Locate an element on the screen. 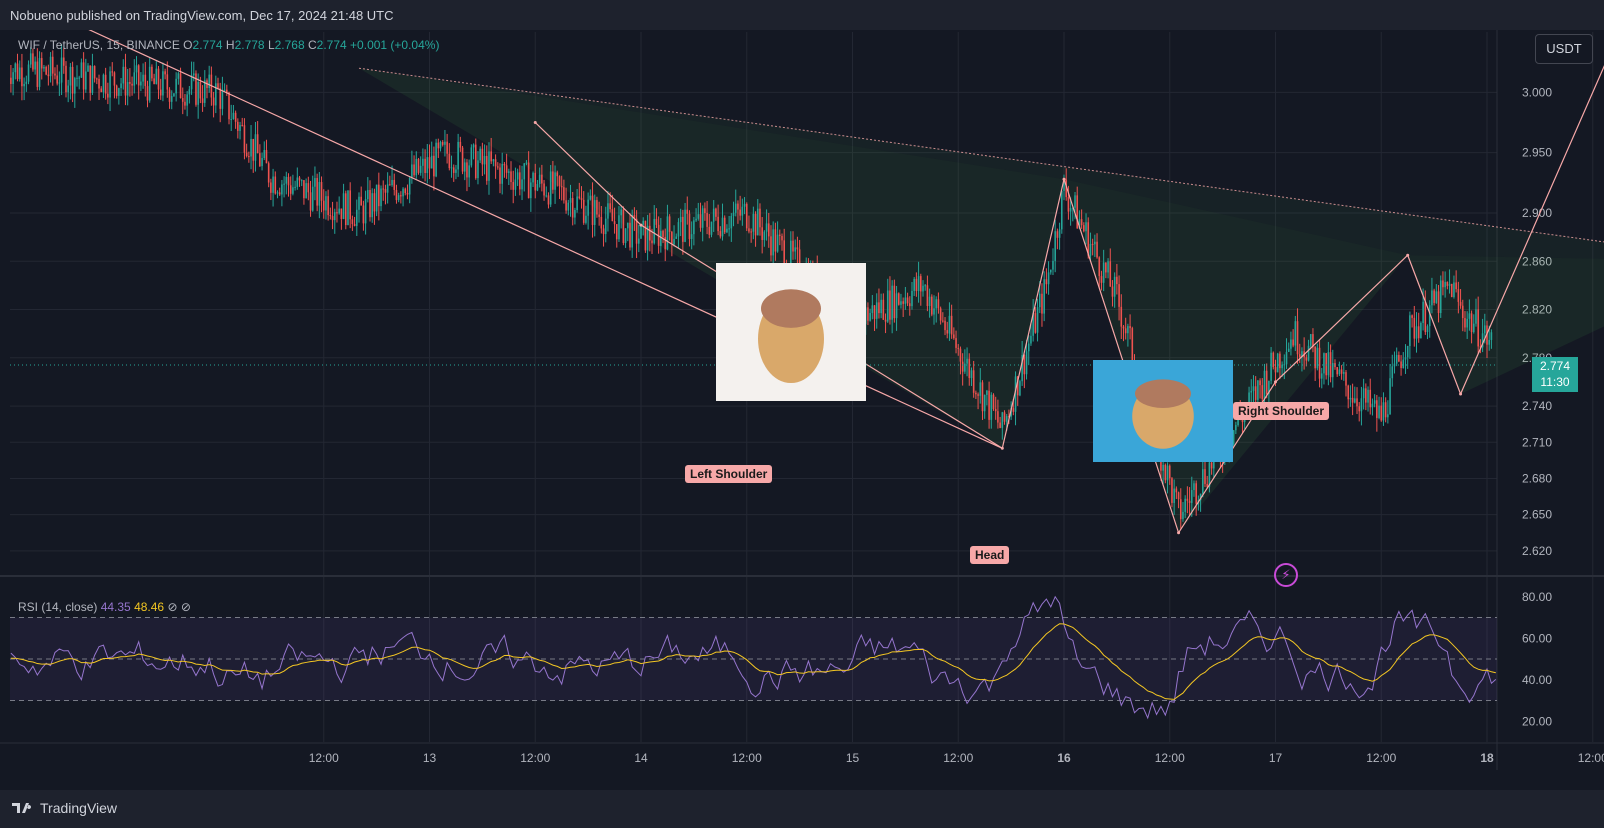  price-tick-label: 2.900 is located at coordinates (1537, 213).